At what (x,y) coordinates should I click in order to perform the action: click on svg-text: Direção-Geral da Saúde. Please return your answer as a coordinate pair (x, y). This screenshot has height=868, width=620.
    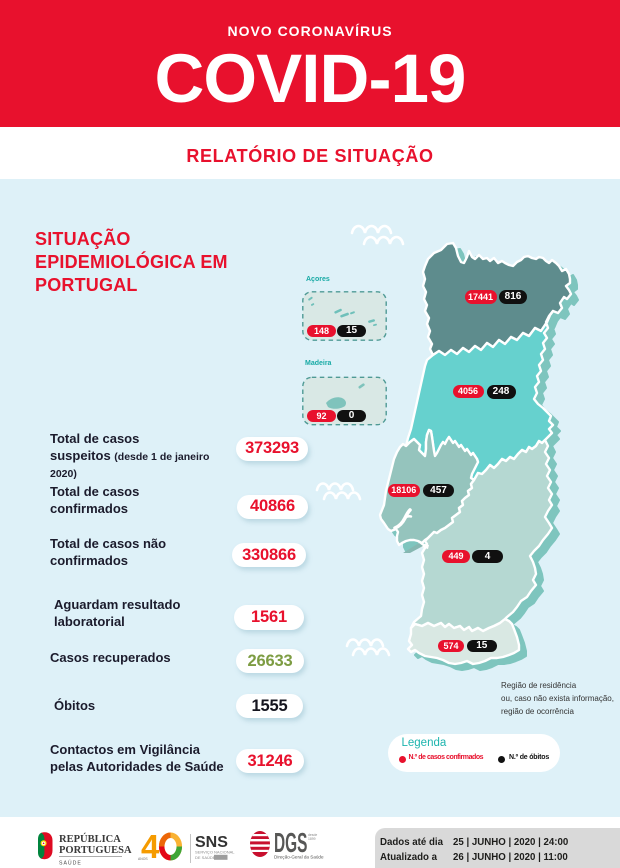
    Looking at the image, I should click on (299, 857).